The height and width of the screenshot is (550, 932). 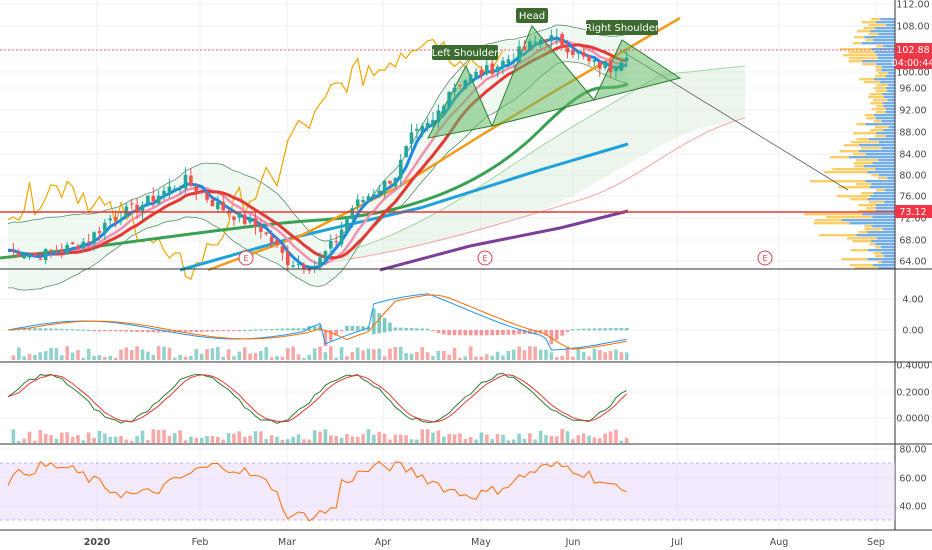 I want to click on price-axis-label: 96.00, so click(x=912, y=89).